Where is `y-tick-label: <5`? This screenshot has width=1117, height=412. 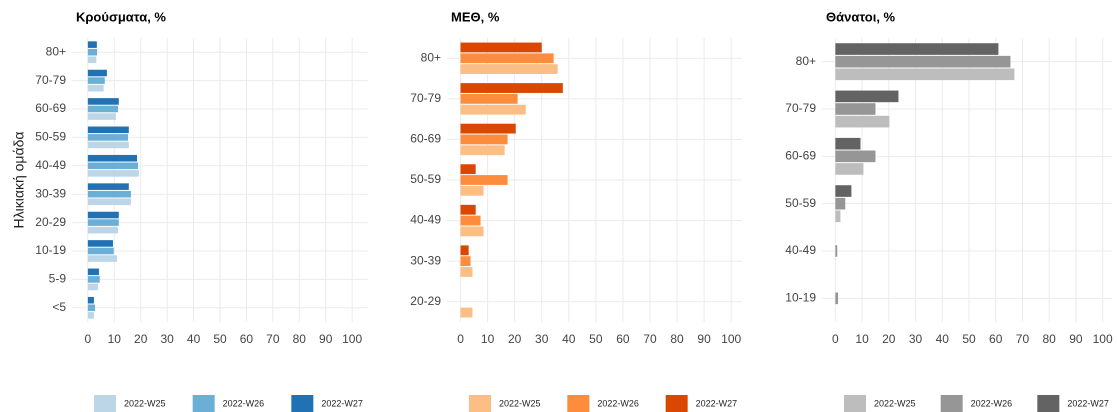
y-tick-label: <5 is located at coordinates (59, 307).